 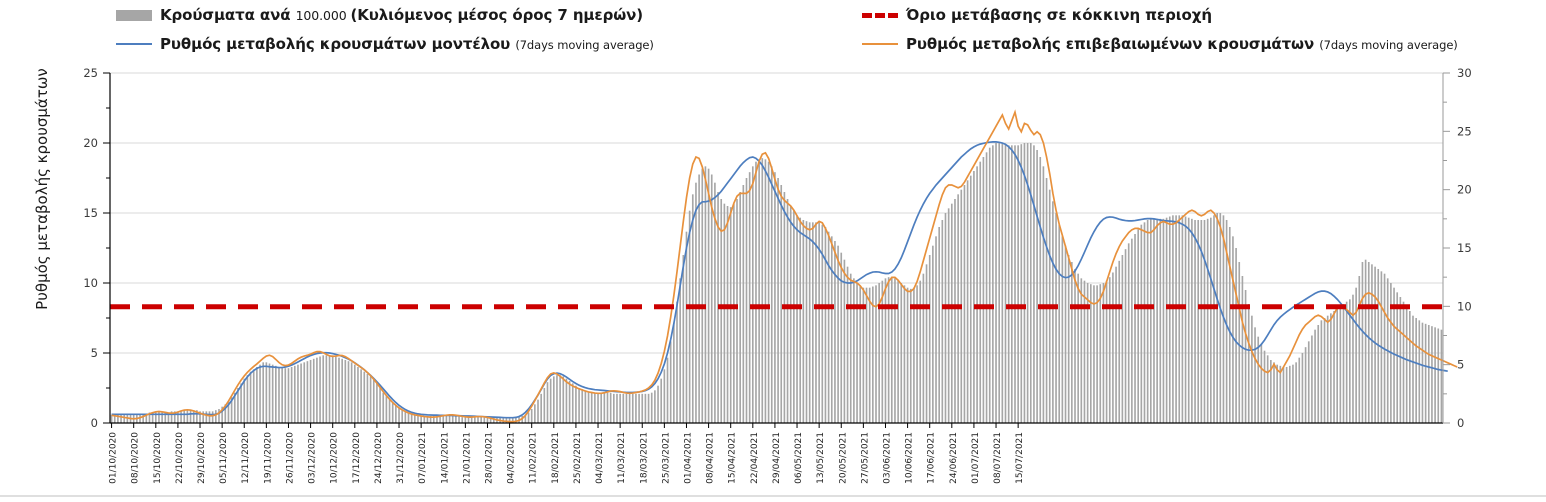 What do you see at coordinates (644, 458) in the screenshot?
I see `svg-text: 18/03/2021` at bounding box center [644, 458].